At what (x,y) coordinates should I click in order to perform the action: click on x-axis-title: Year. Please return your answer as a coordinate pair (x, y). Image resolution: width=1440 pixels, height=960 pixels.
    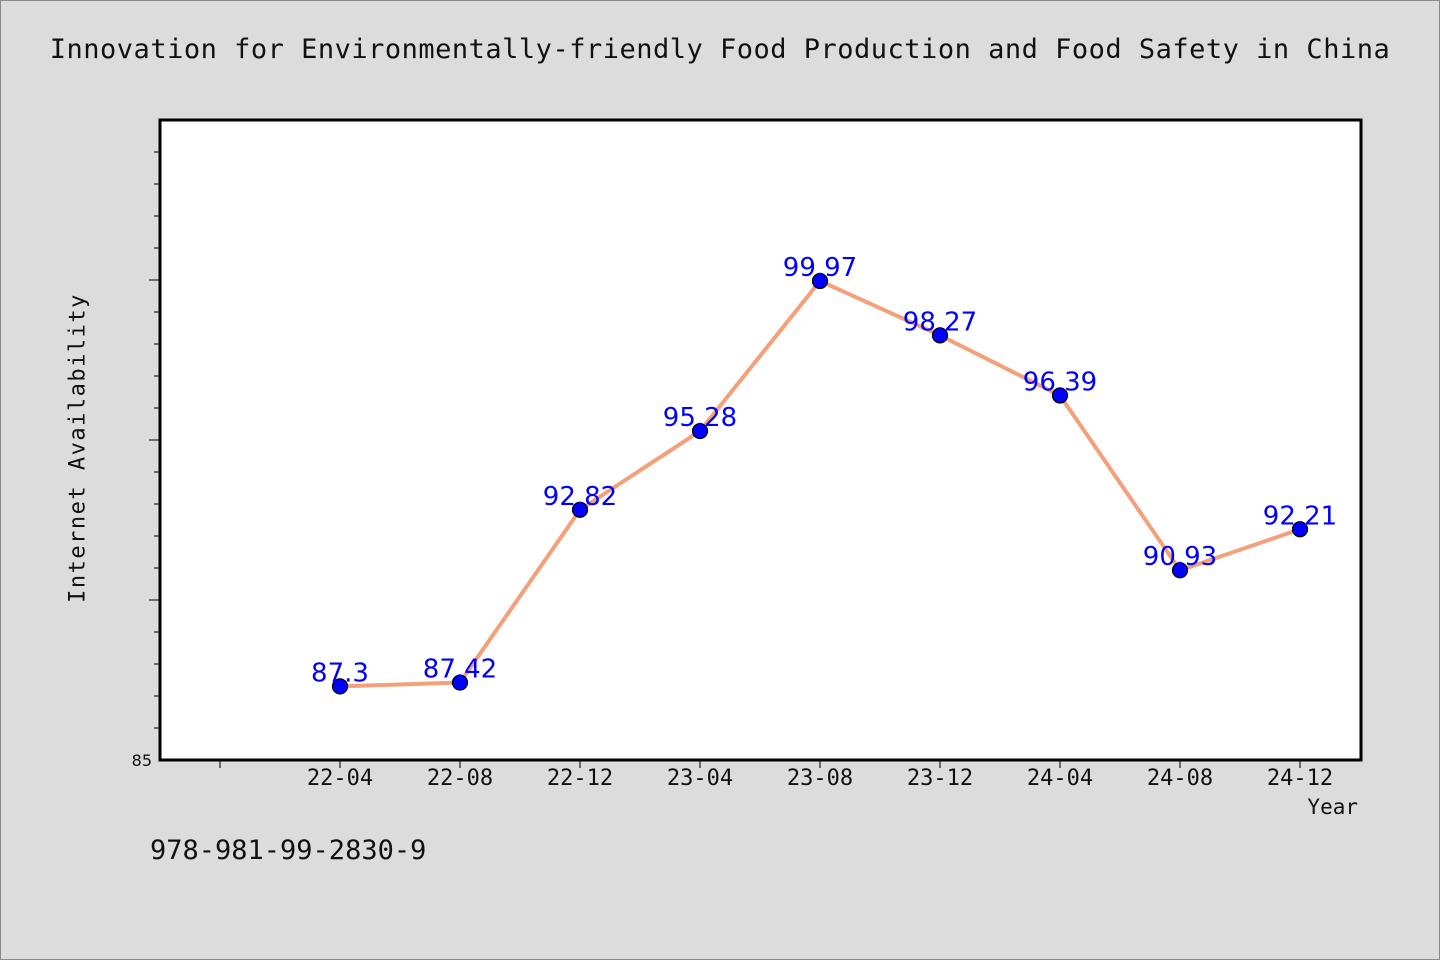
    Looking at the image, I should click on (1332, 807).